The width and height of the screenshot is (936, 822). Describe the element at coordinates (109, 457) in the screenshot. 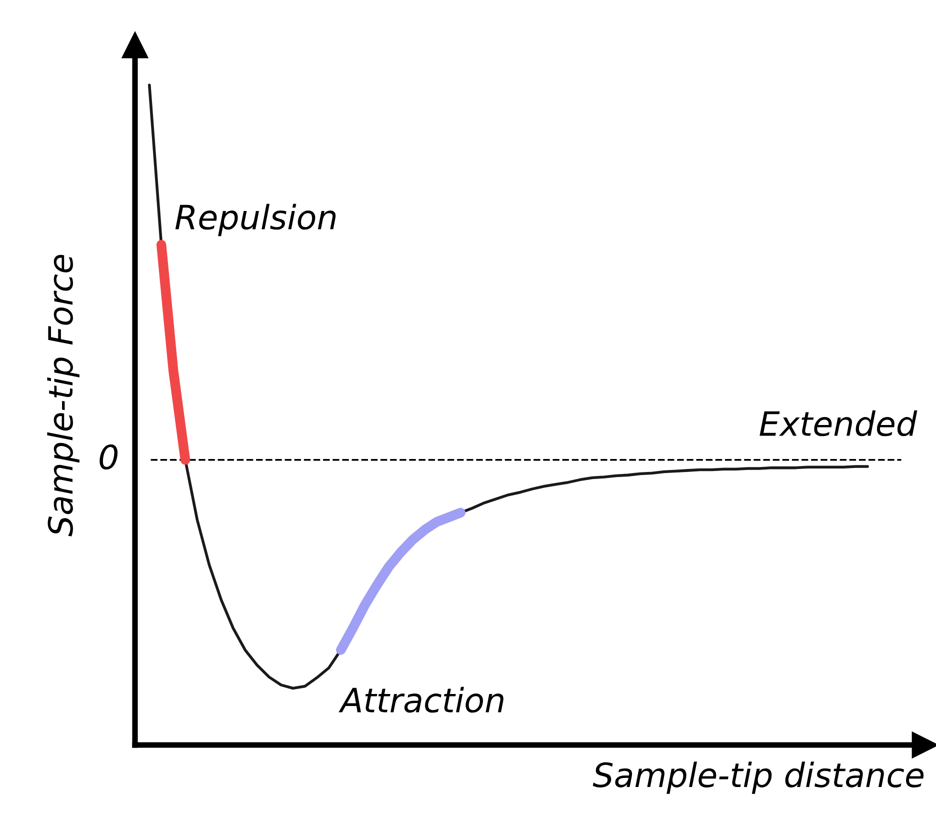

I see `ref-line-label: 0` at that location.